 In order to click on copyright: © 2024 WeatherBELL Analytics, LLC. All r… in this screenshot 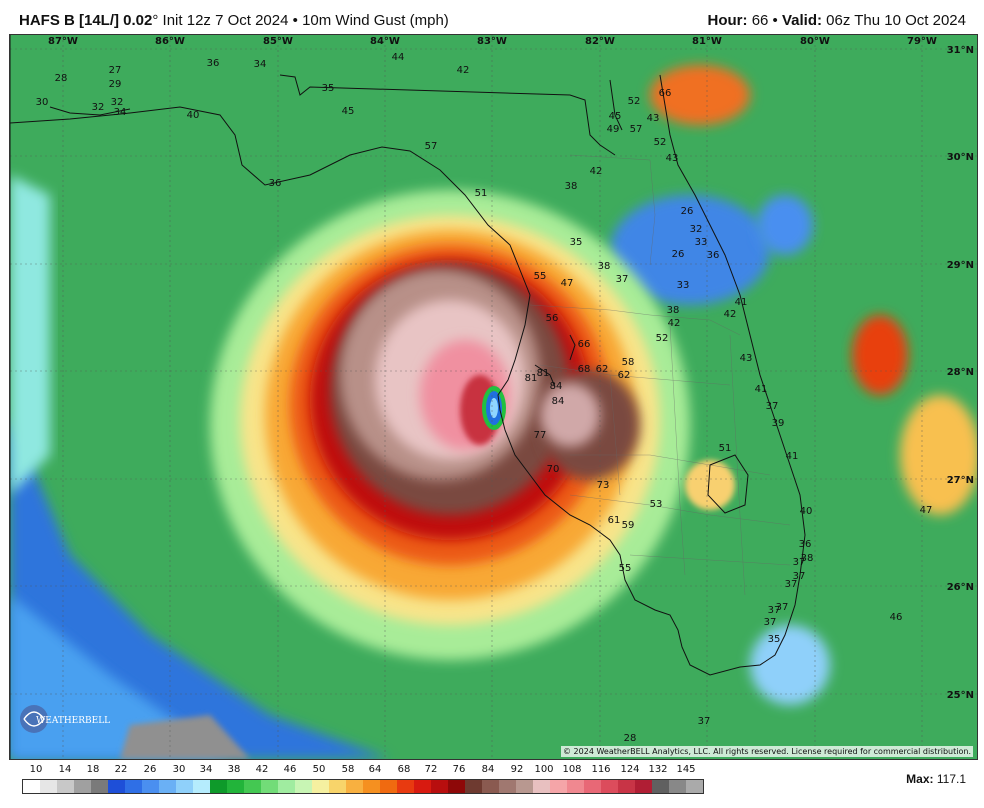, I will do `click(767, 751)`.